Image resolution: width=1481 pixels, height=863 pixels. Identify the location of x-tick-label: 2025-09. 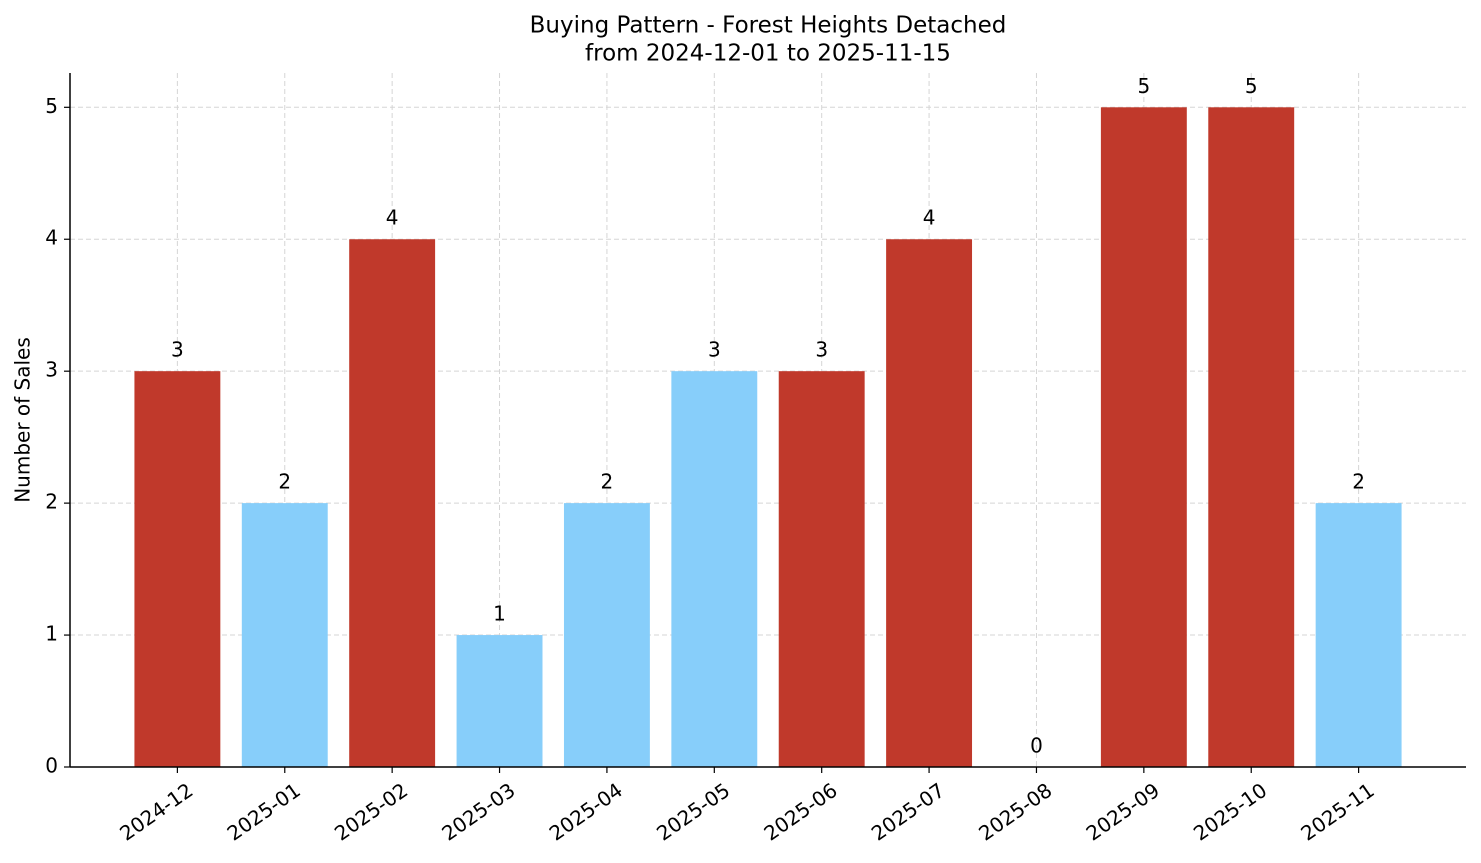
(1123, 812).